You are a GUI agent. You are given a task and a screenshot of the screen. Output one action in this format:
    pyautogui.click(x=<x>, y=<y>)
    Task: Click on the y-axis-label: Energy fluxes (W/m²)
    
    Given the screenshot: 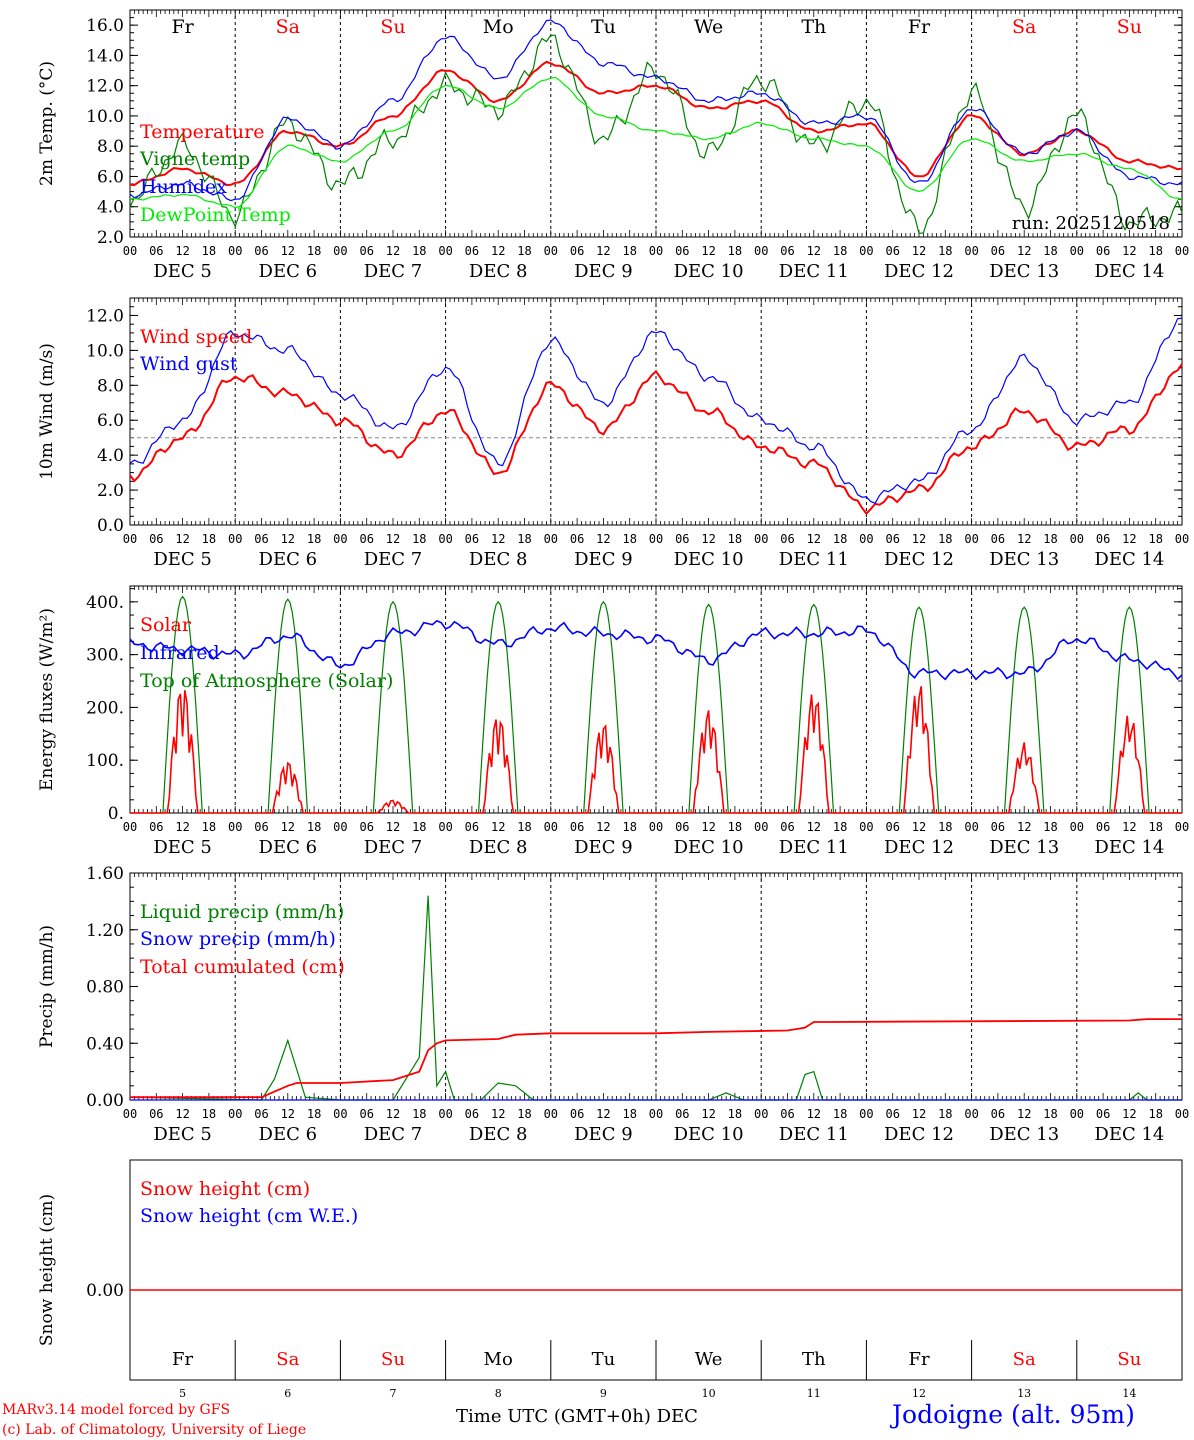 What is the action you would take?
    pyautogui.click(x=47, y=699)
    